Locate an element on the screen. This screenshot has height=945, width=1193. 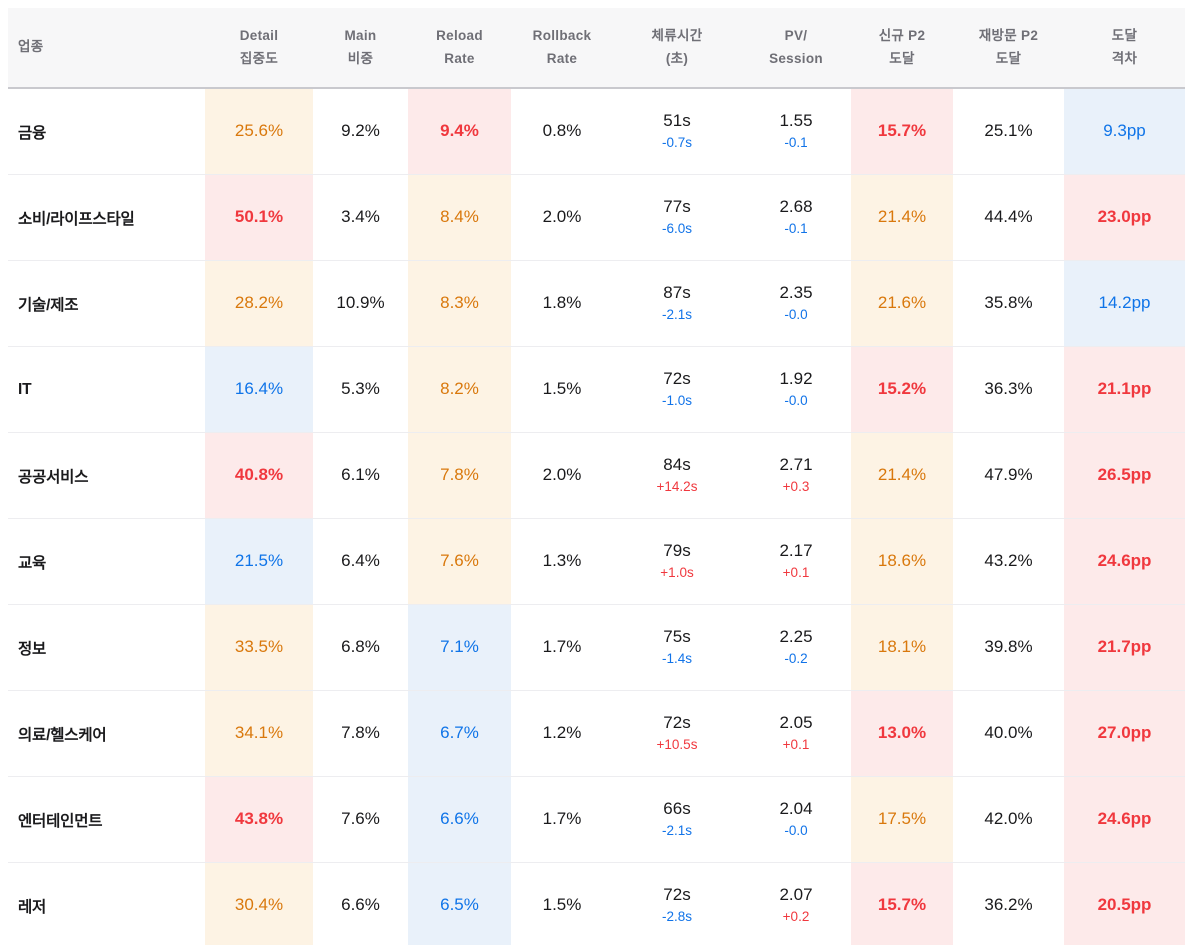
cell-reach-gap: 27.0pp is located at coordinates (1124, 733).